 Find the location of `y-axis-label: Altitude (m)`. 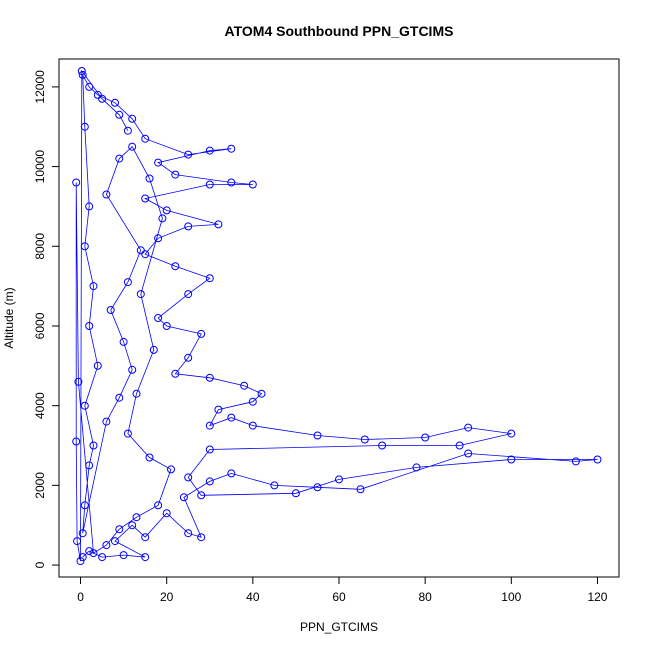

y-axis-label: Altitude (m) is located at coordinates (9, 317).